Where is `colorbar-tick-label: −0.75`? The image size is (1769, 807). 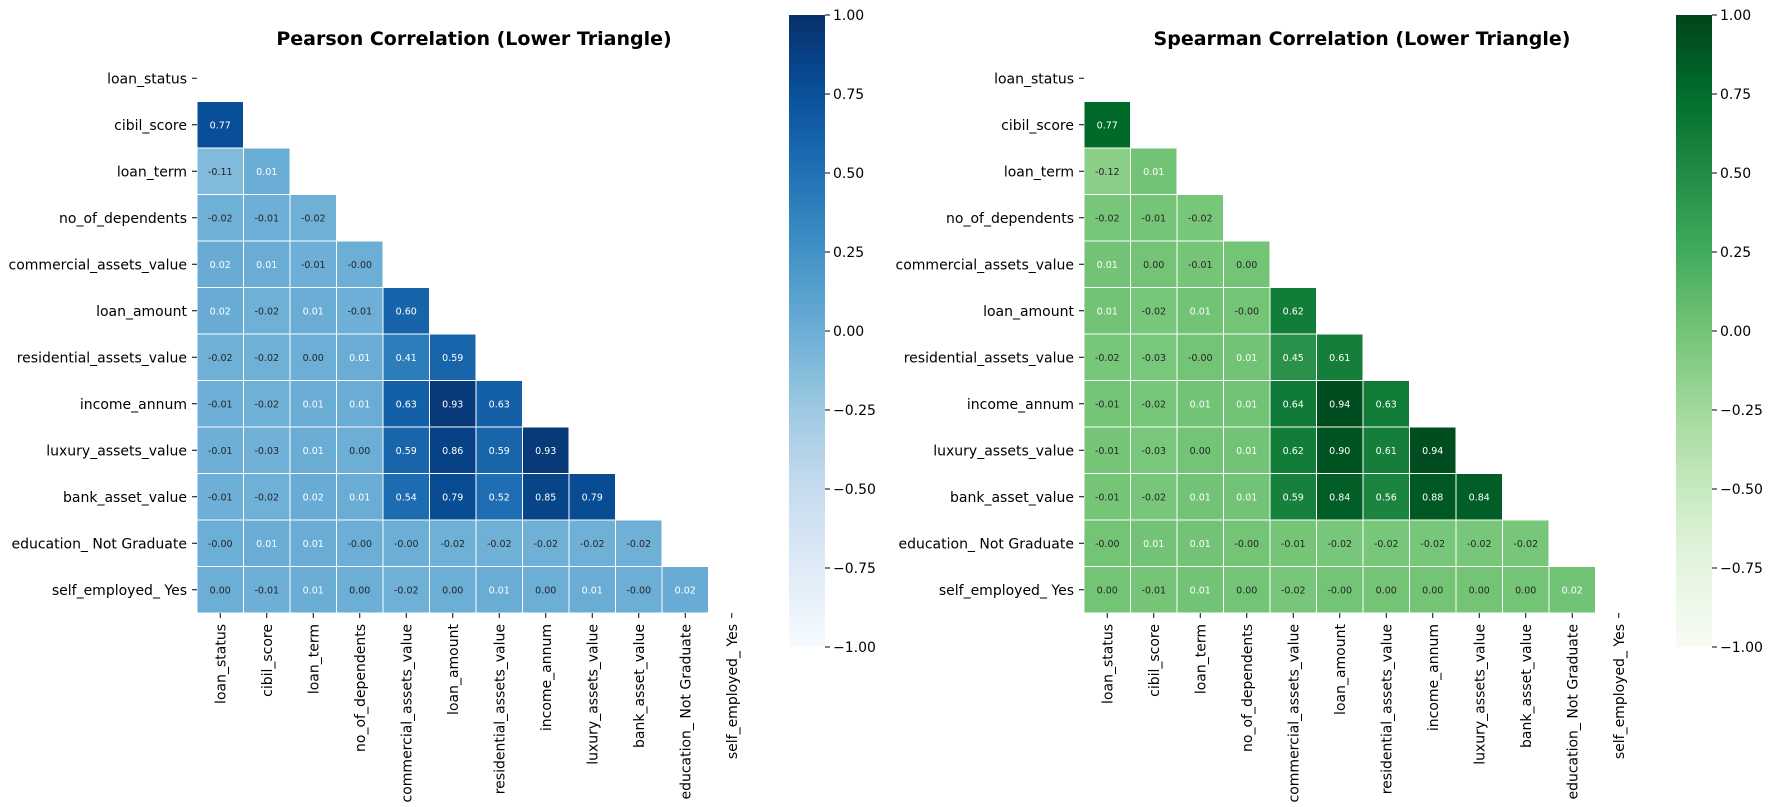 colorbar-tick-label: −0.75 is located at coordinates (854, 569).